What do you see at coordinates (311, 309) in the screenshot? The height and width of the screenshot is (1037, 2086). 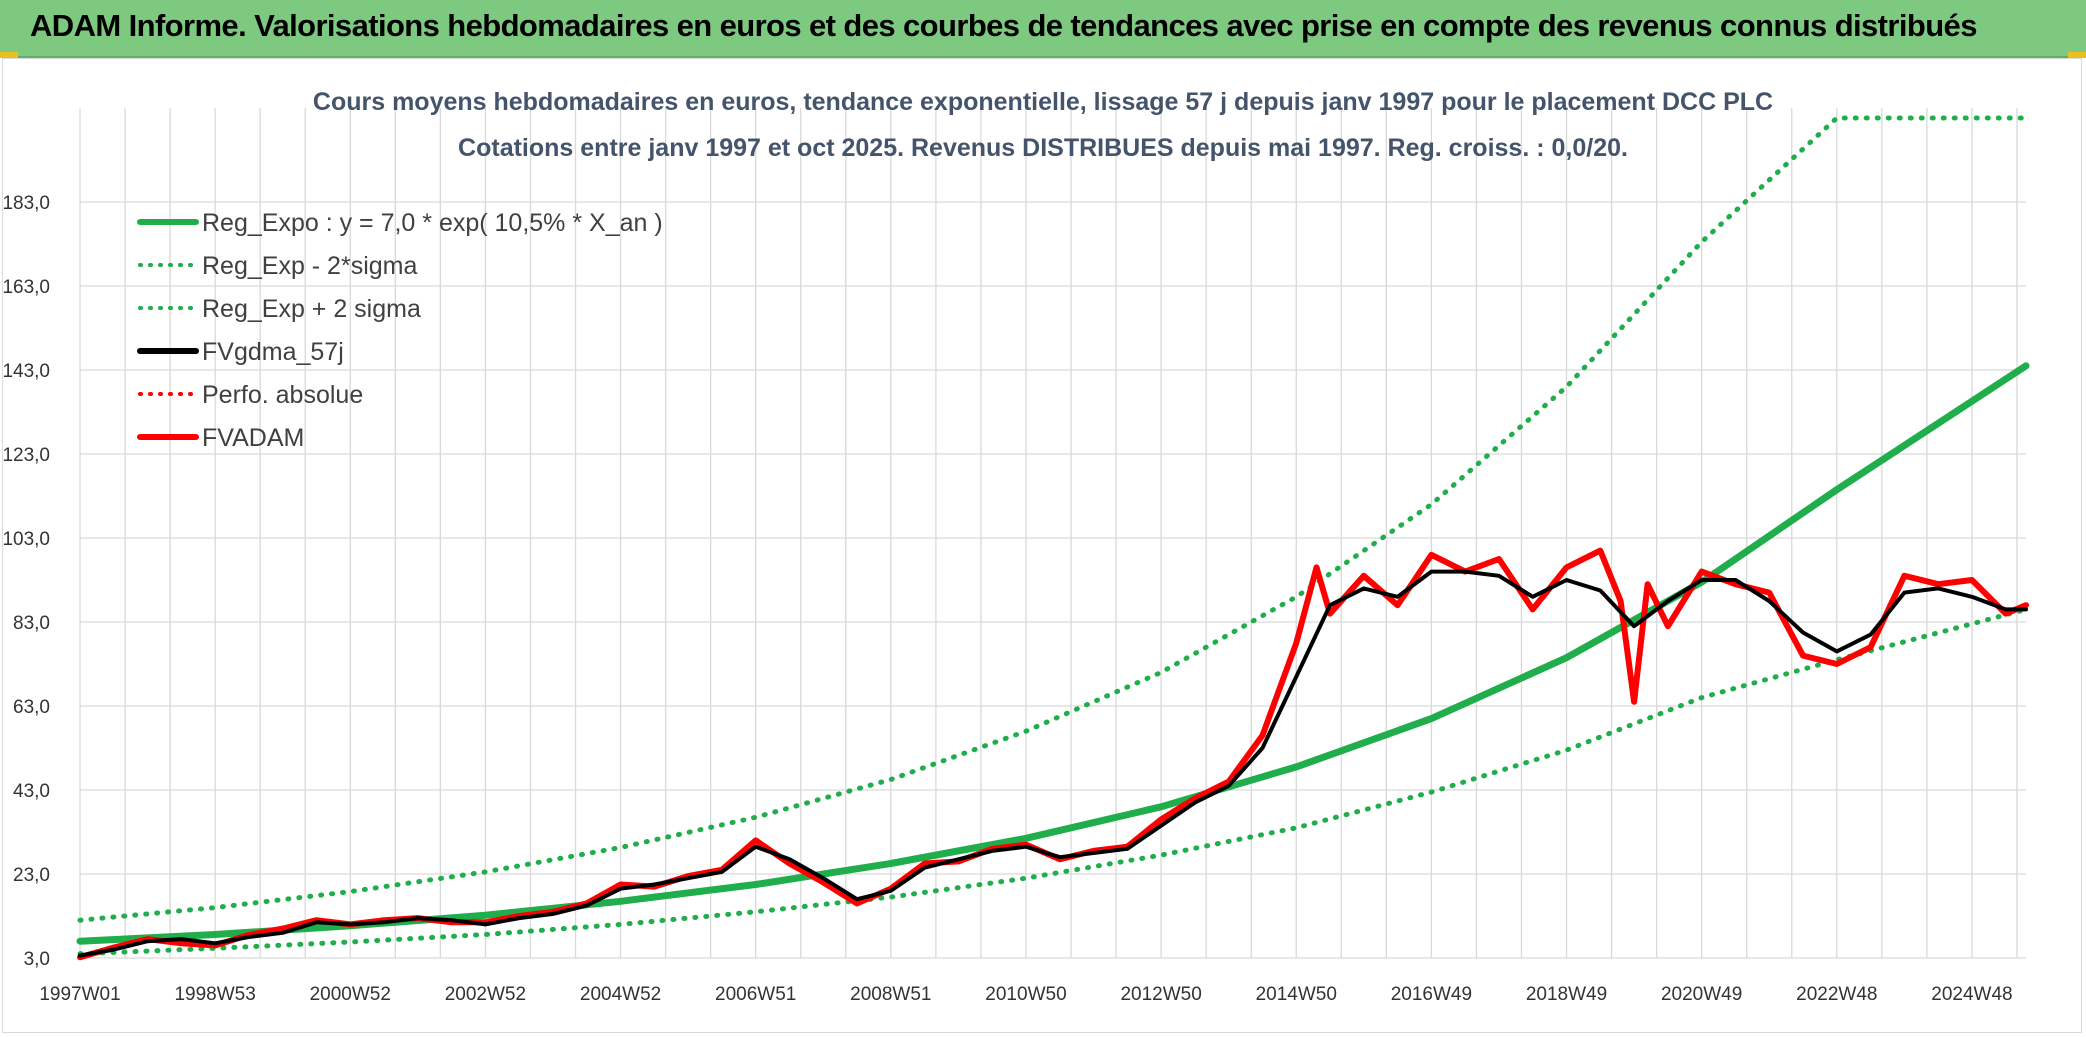 I see `legend-label: Reg_Exp + 2 sigma` at bounding box center [311, 309].